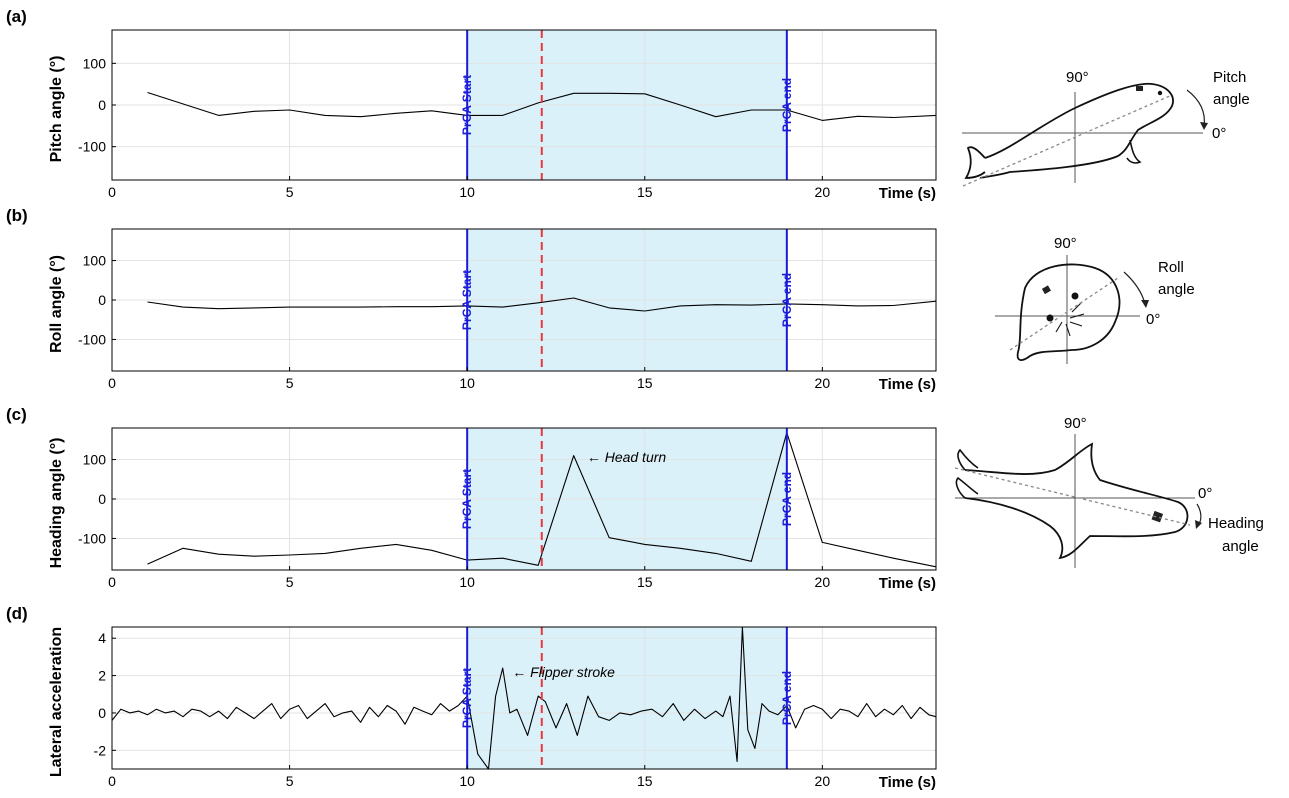  I want to click on heading-body-axis, so click(1072, 496).